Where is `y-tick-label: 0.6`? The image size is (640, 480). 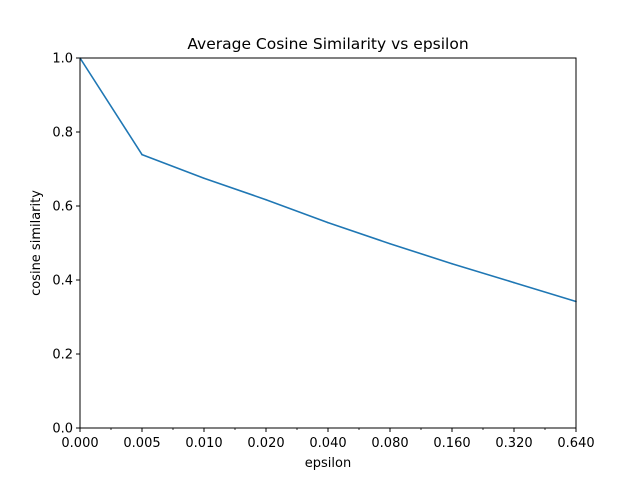 y-tick-label: 0.6 is located at coordinates (62, 207).